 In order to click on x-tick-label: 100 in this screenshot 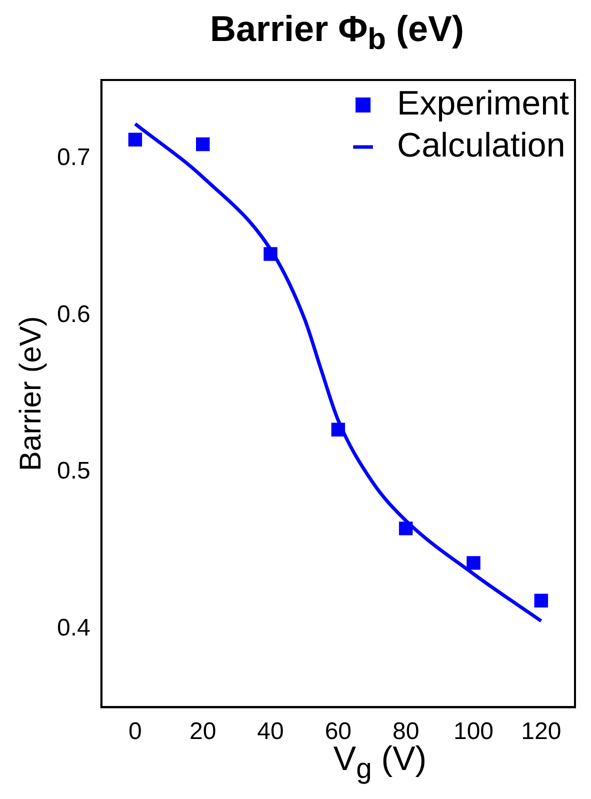, I will do `click(473, 732)`.